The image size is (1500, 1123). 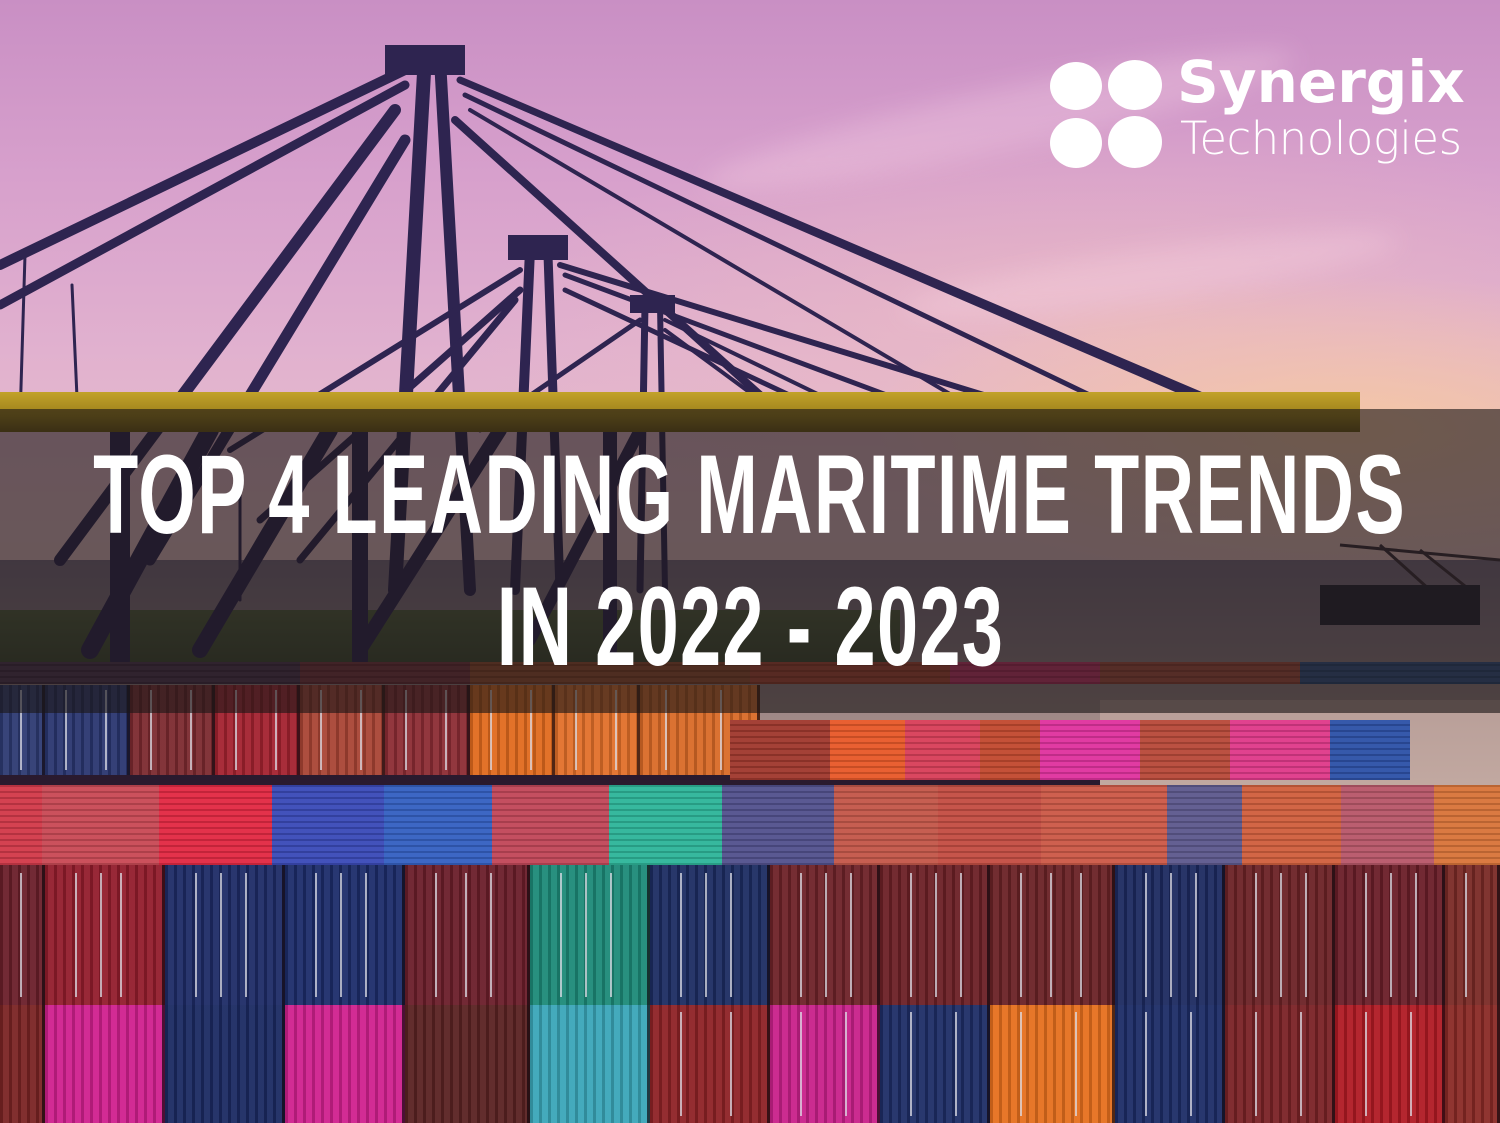 What do you see at coordinates (1106, 116) in the screenshot?
I see `four-dots-logo-icon` at bounding box center [1106, 116].